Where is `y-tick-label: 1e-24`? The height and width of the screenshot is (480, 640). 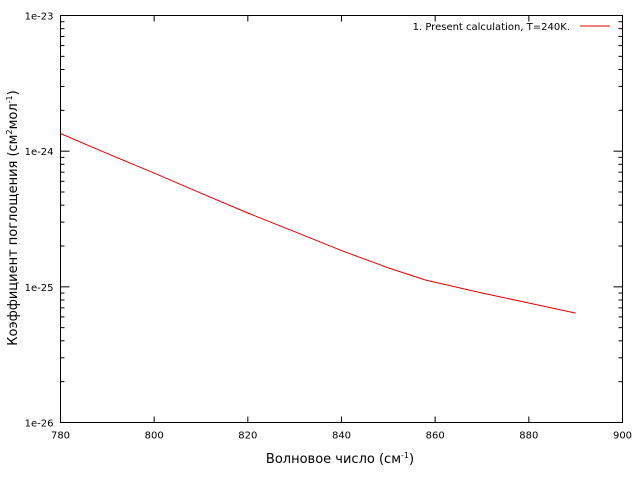 y-tick-label: 1e-24 is located at coordinates (39, 152).